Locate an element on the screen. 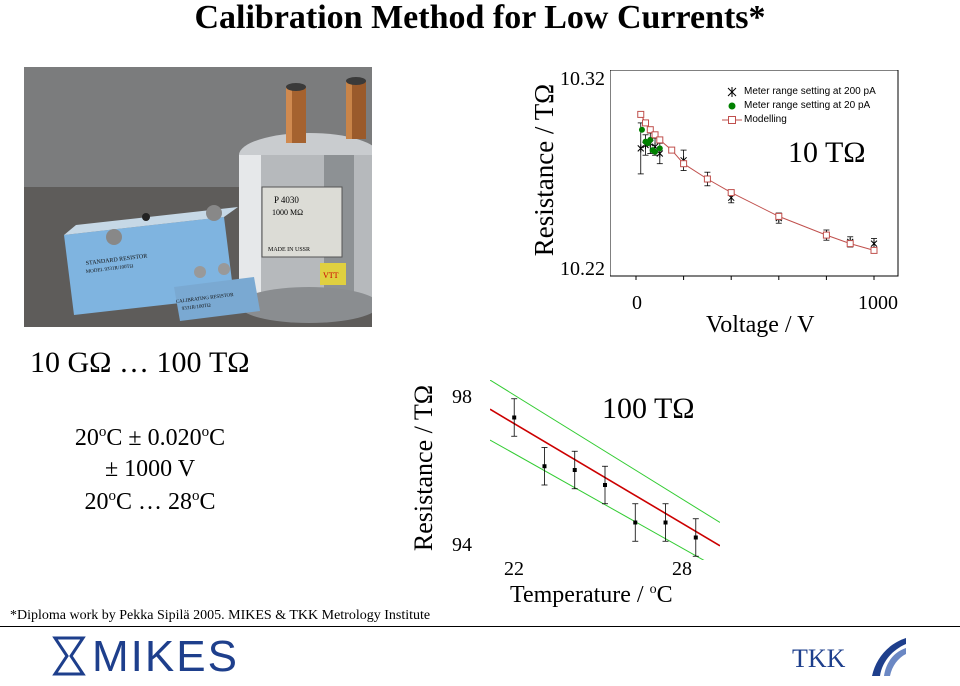 This screenshot has height=686, width=960. chart1-legend-markers is located at coordinates (732, 105).